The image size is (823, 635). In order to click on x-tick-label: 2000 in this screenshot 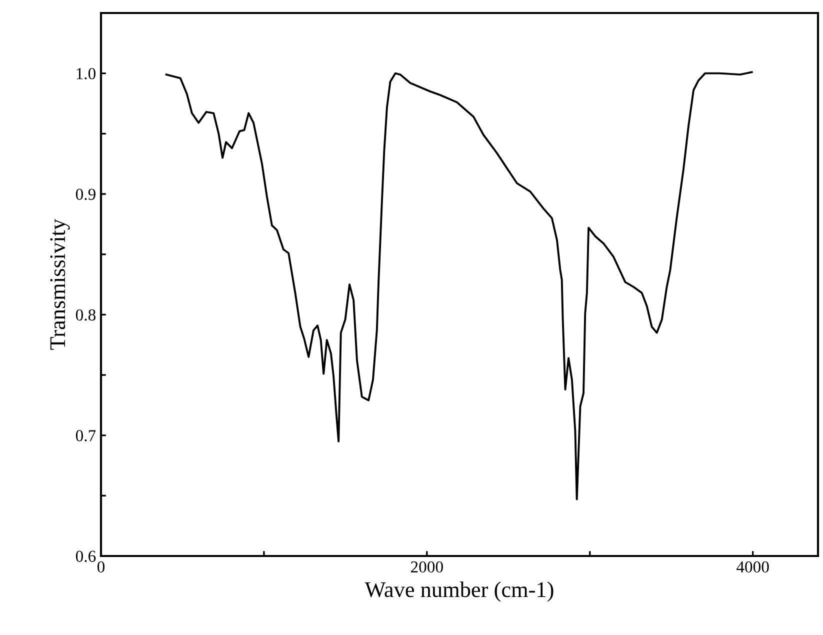, I will do `click(426, 567)`.